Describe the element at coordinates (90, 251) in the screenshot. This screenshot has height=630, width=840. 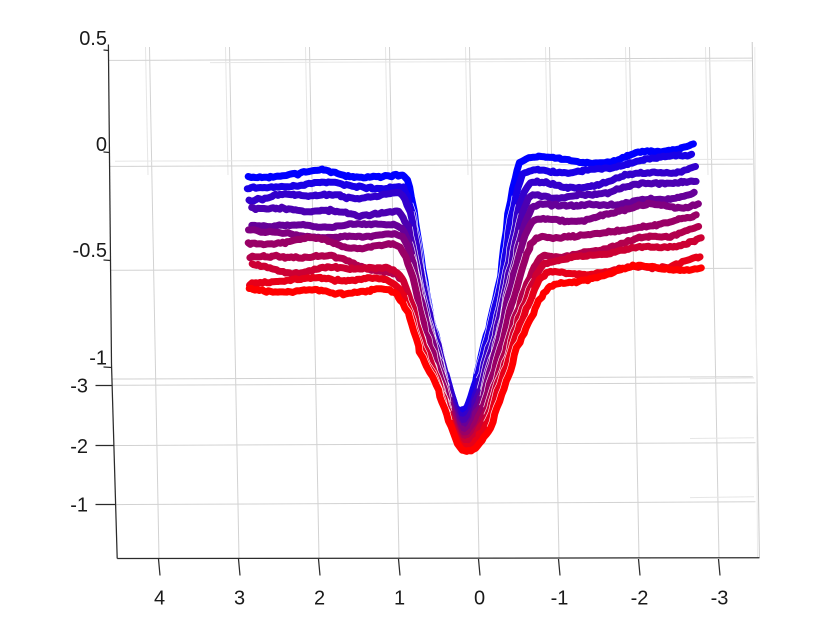
I see `svg-text: -0.5` at that location.